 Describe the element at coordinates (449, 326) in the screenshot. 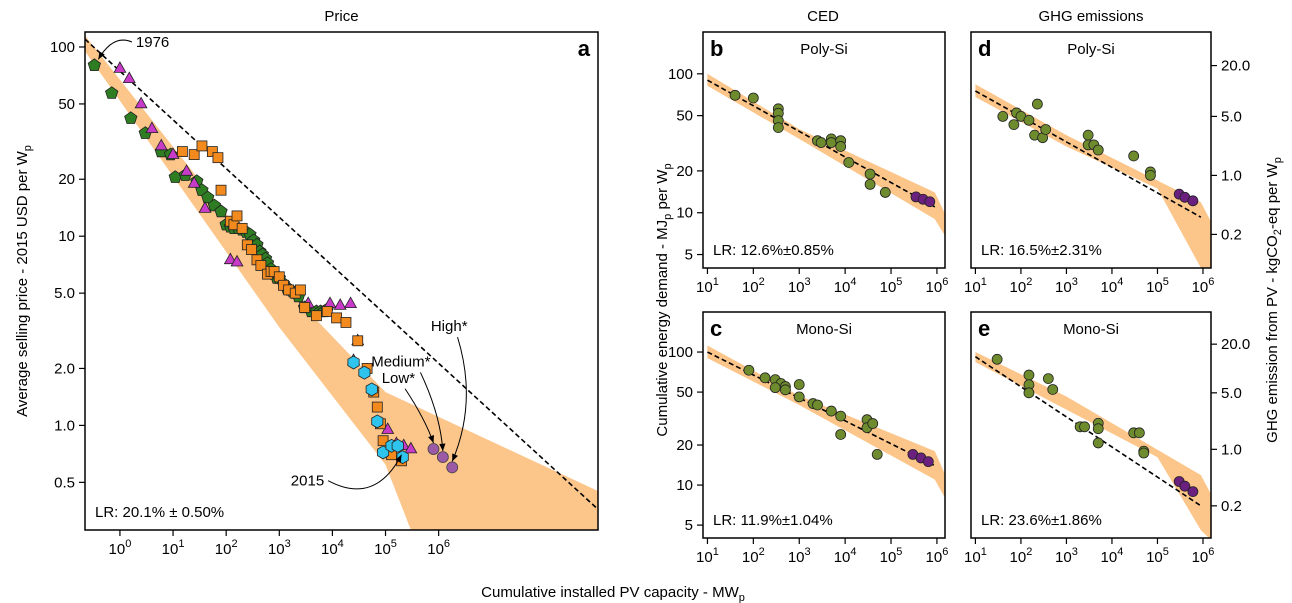

I see `panel-a-annotation-3: High*` at that location.